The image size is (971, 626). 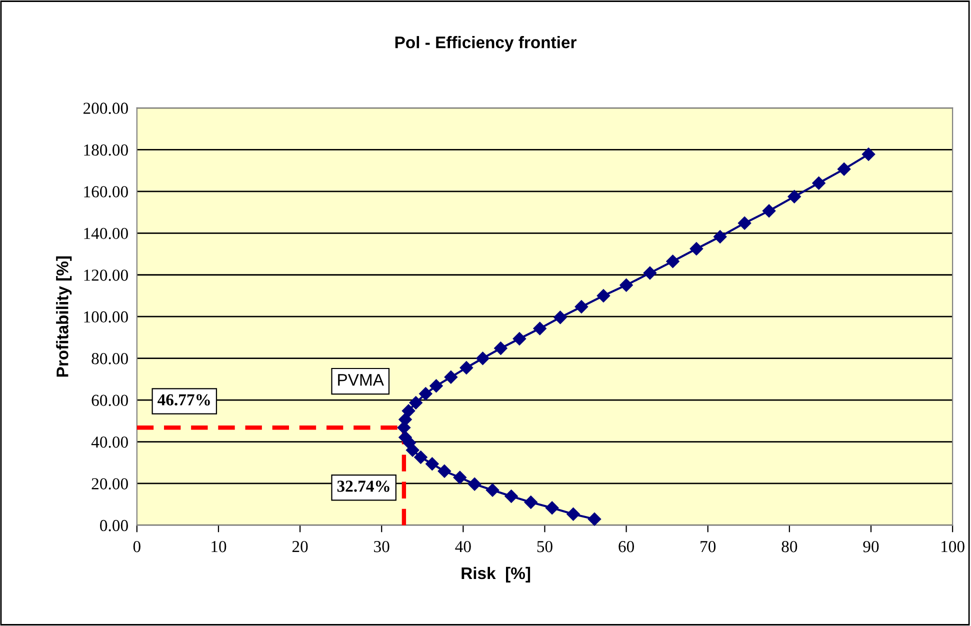 What do you see at coordinates (106, 234) in the screenshot?
I see `y-tick-label: 140.00` at bounding box center [106, 234].